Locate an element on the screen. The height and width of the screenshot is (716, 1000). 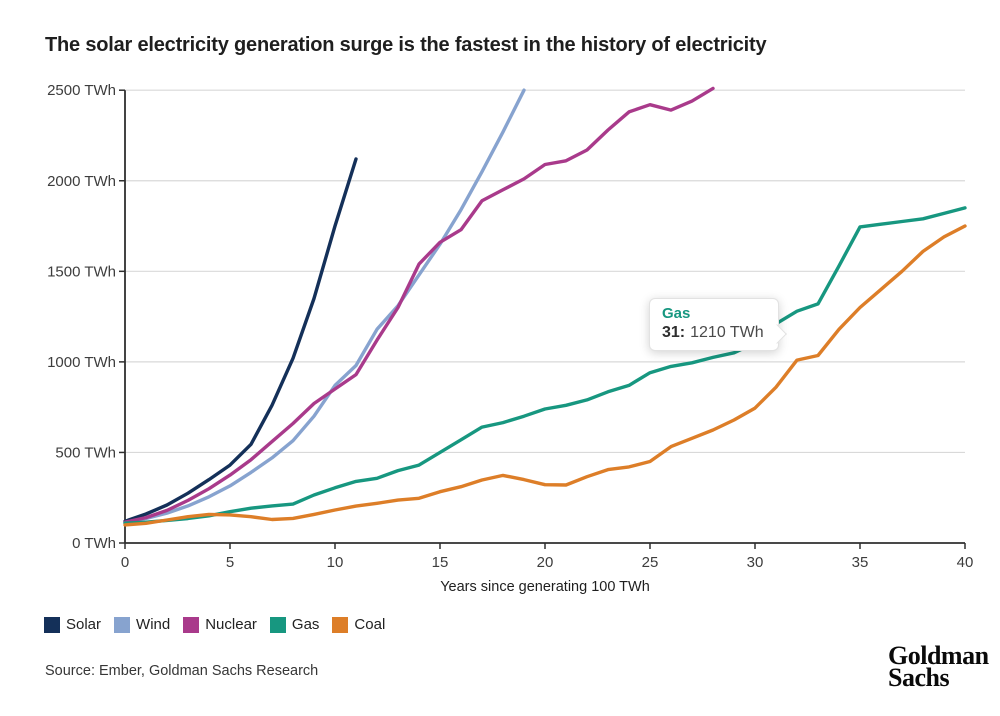
legend-label-nuclear: Nuclear is located at coordinates (231, 624).